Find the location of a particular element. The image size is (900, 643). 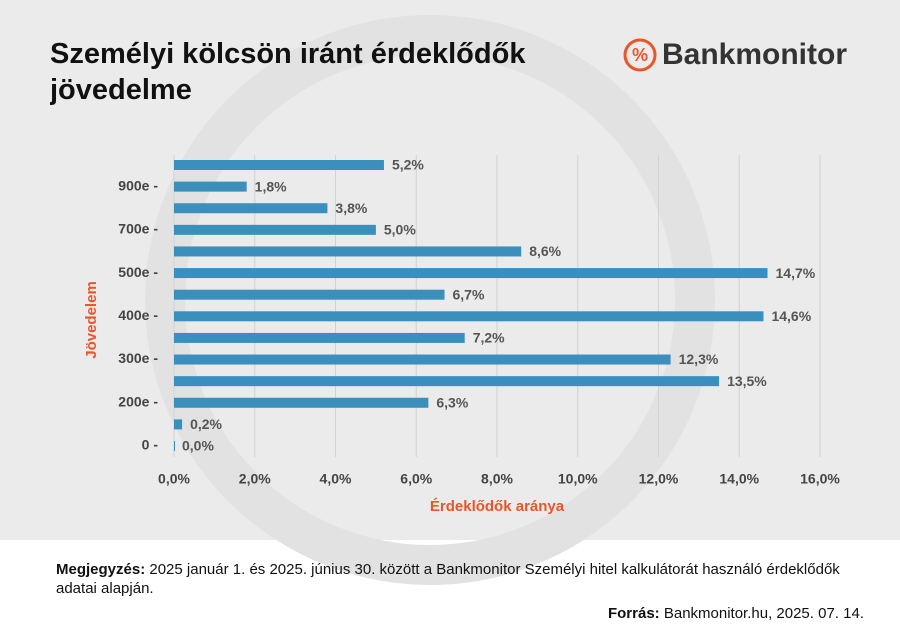

value-label: 5,0% is located at coordinates (400, 230).